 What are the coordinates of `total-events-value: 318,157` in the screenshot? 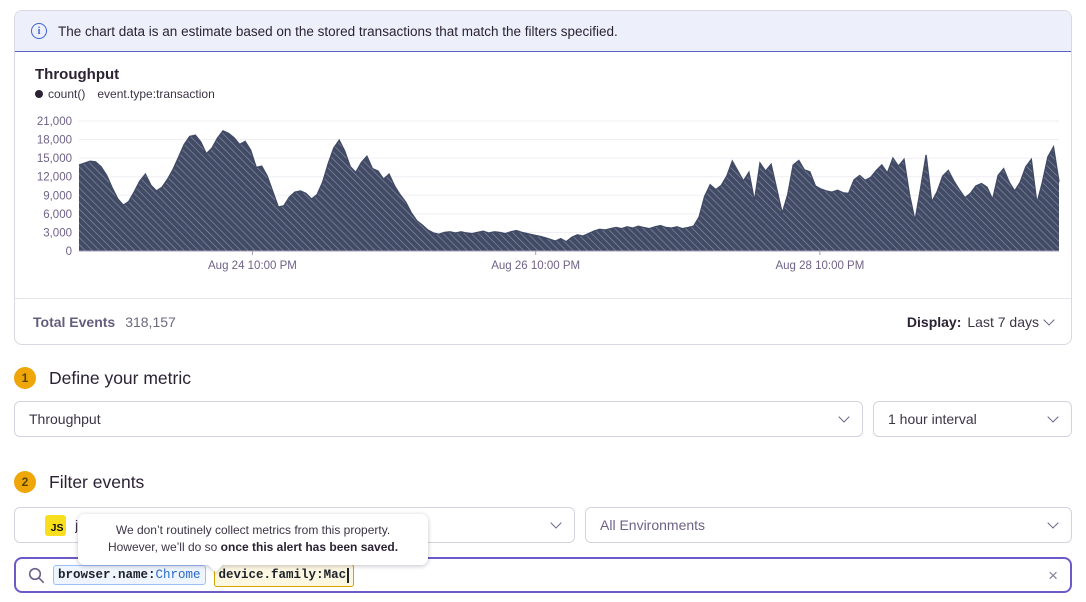 It's located at (150, 321).